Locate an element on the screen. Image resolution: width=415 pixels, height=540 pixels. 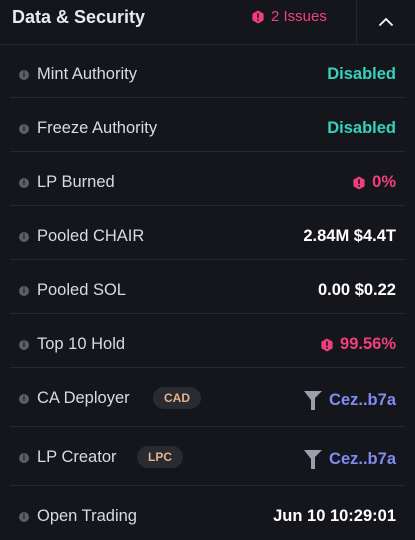
mint-authority-label: Mint Authority is located at coordinates (87, 74).